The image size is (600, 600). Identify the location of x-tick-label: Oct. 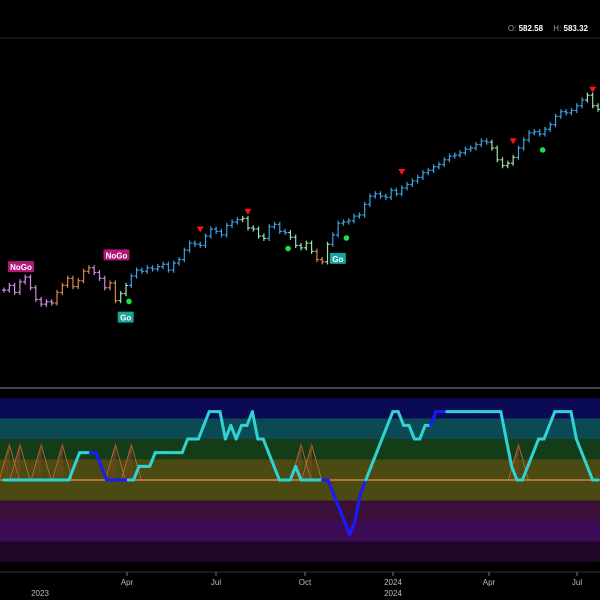
(305, 582).